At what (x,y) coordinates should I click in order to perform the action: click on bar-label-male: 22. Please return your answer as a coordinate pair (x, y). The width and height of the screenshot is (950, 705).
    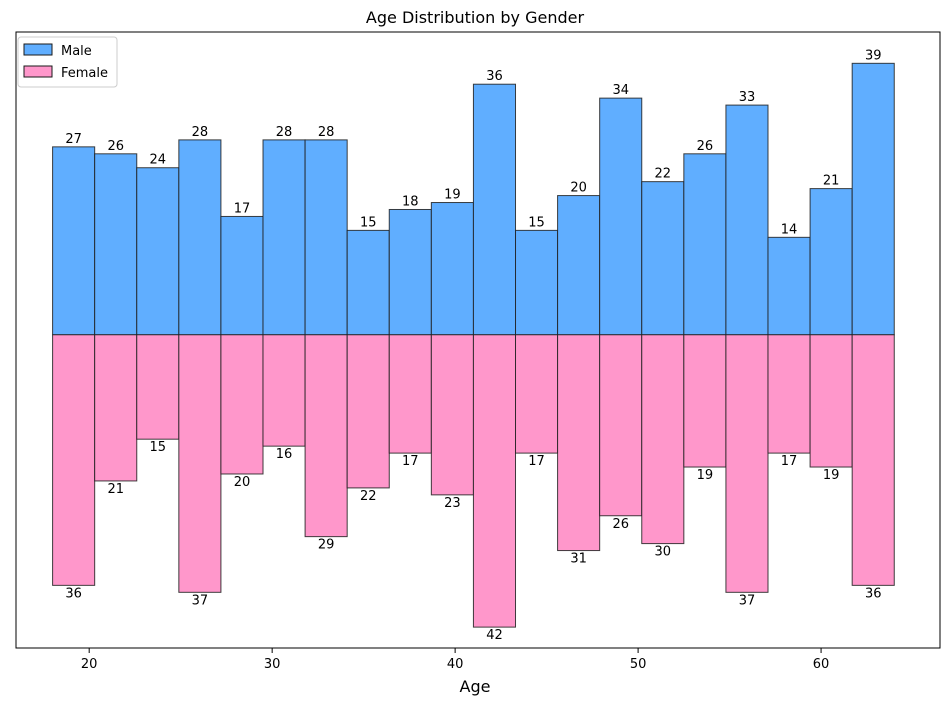
    Looking at the image, I should click on (663, 174).